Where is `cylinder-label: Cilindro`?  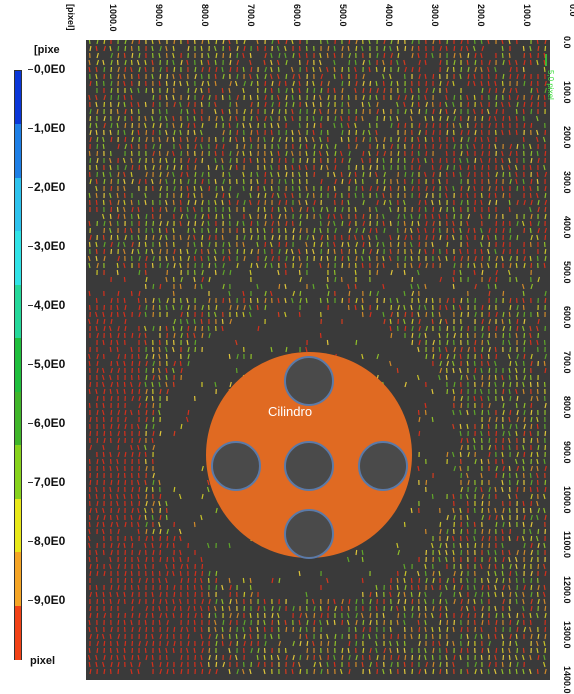
cylinder-label: Cilindro is located at coordinates (290, 411).